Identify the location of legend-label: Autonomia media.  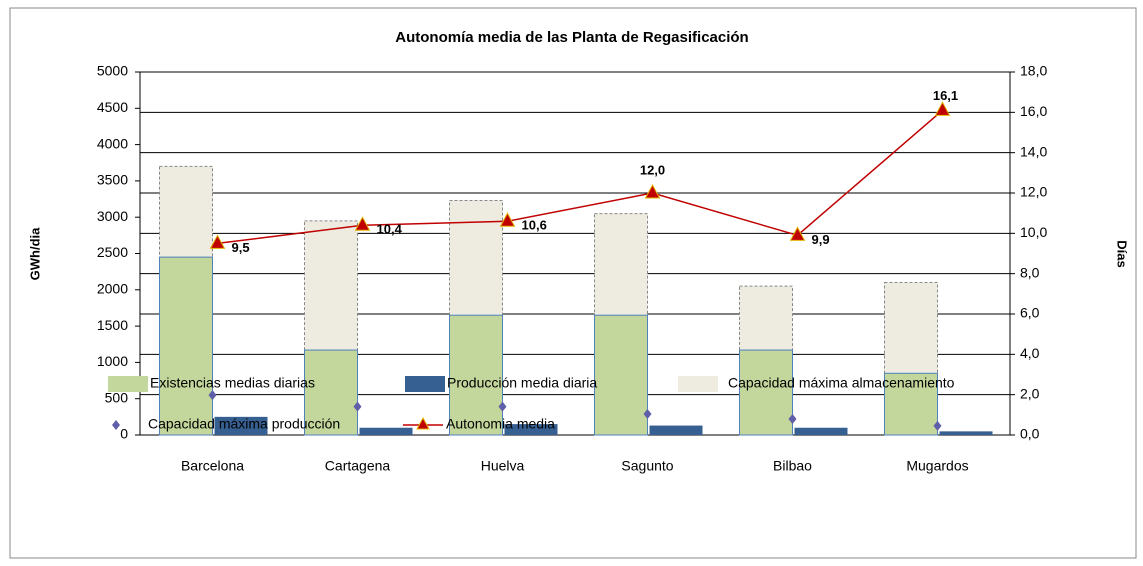
(500, 424).